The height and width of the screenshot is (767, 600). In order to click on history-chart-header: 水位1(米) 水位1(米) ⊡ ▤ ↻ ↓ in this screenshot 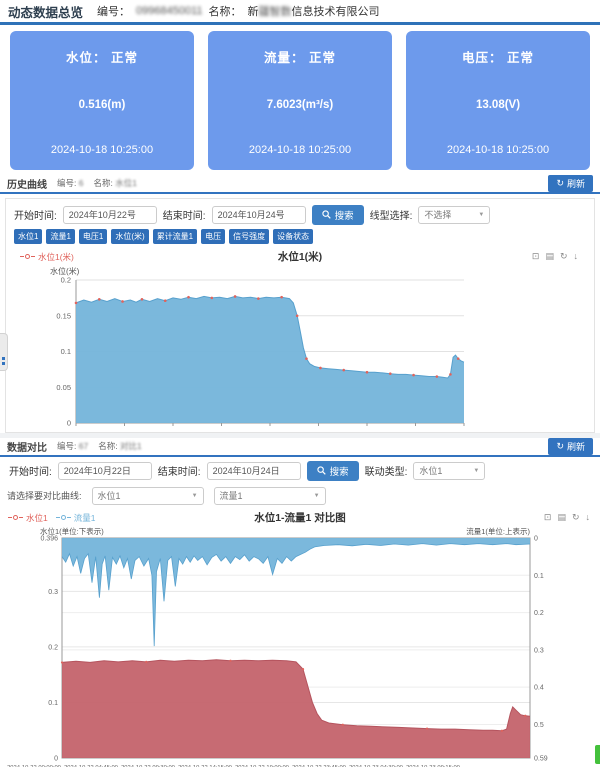, I will do `click(300, 256)`.